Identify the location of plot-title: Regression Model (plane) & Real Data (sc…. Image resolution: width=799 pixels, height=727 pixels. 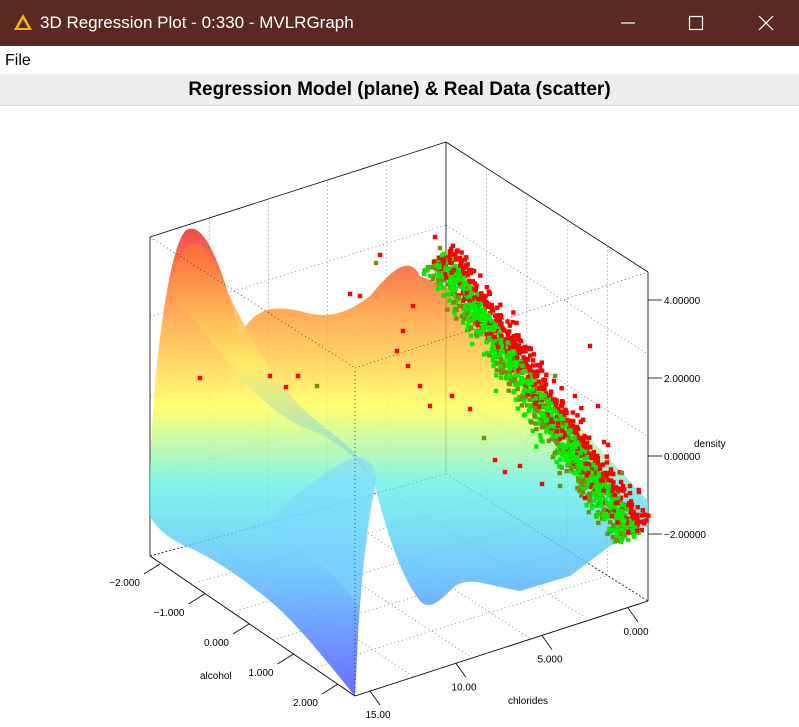
(399, 89).